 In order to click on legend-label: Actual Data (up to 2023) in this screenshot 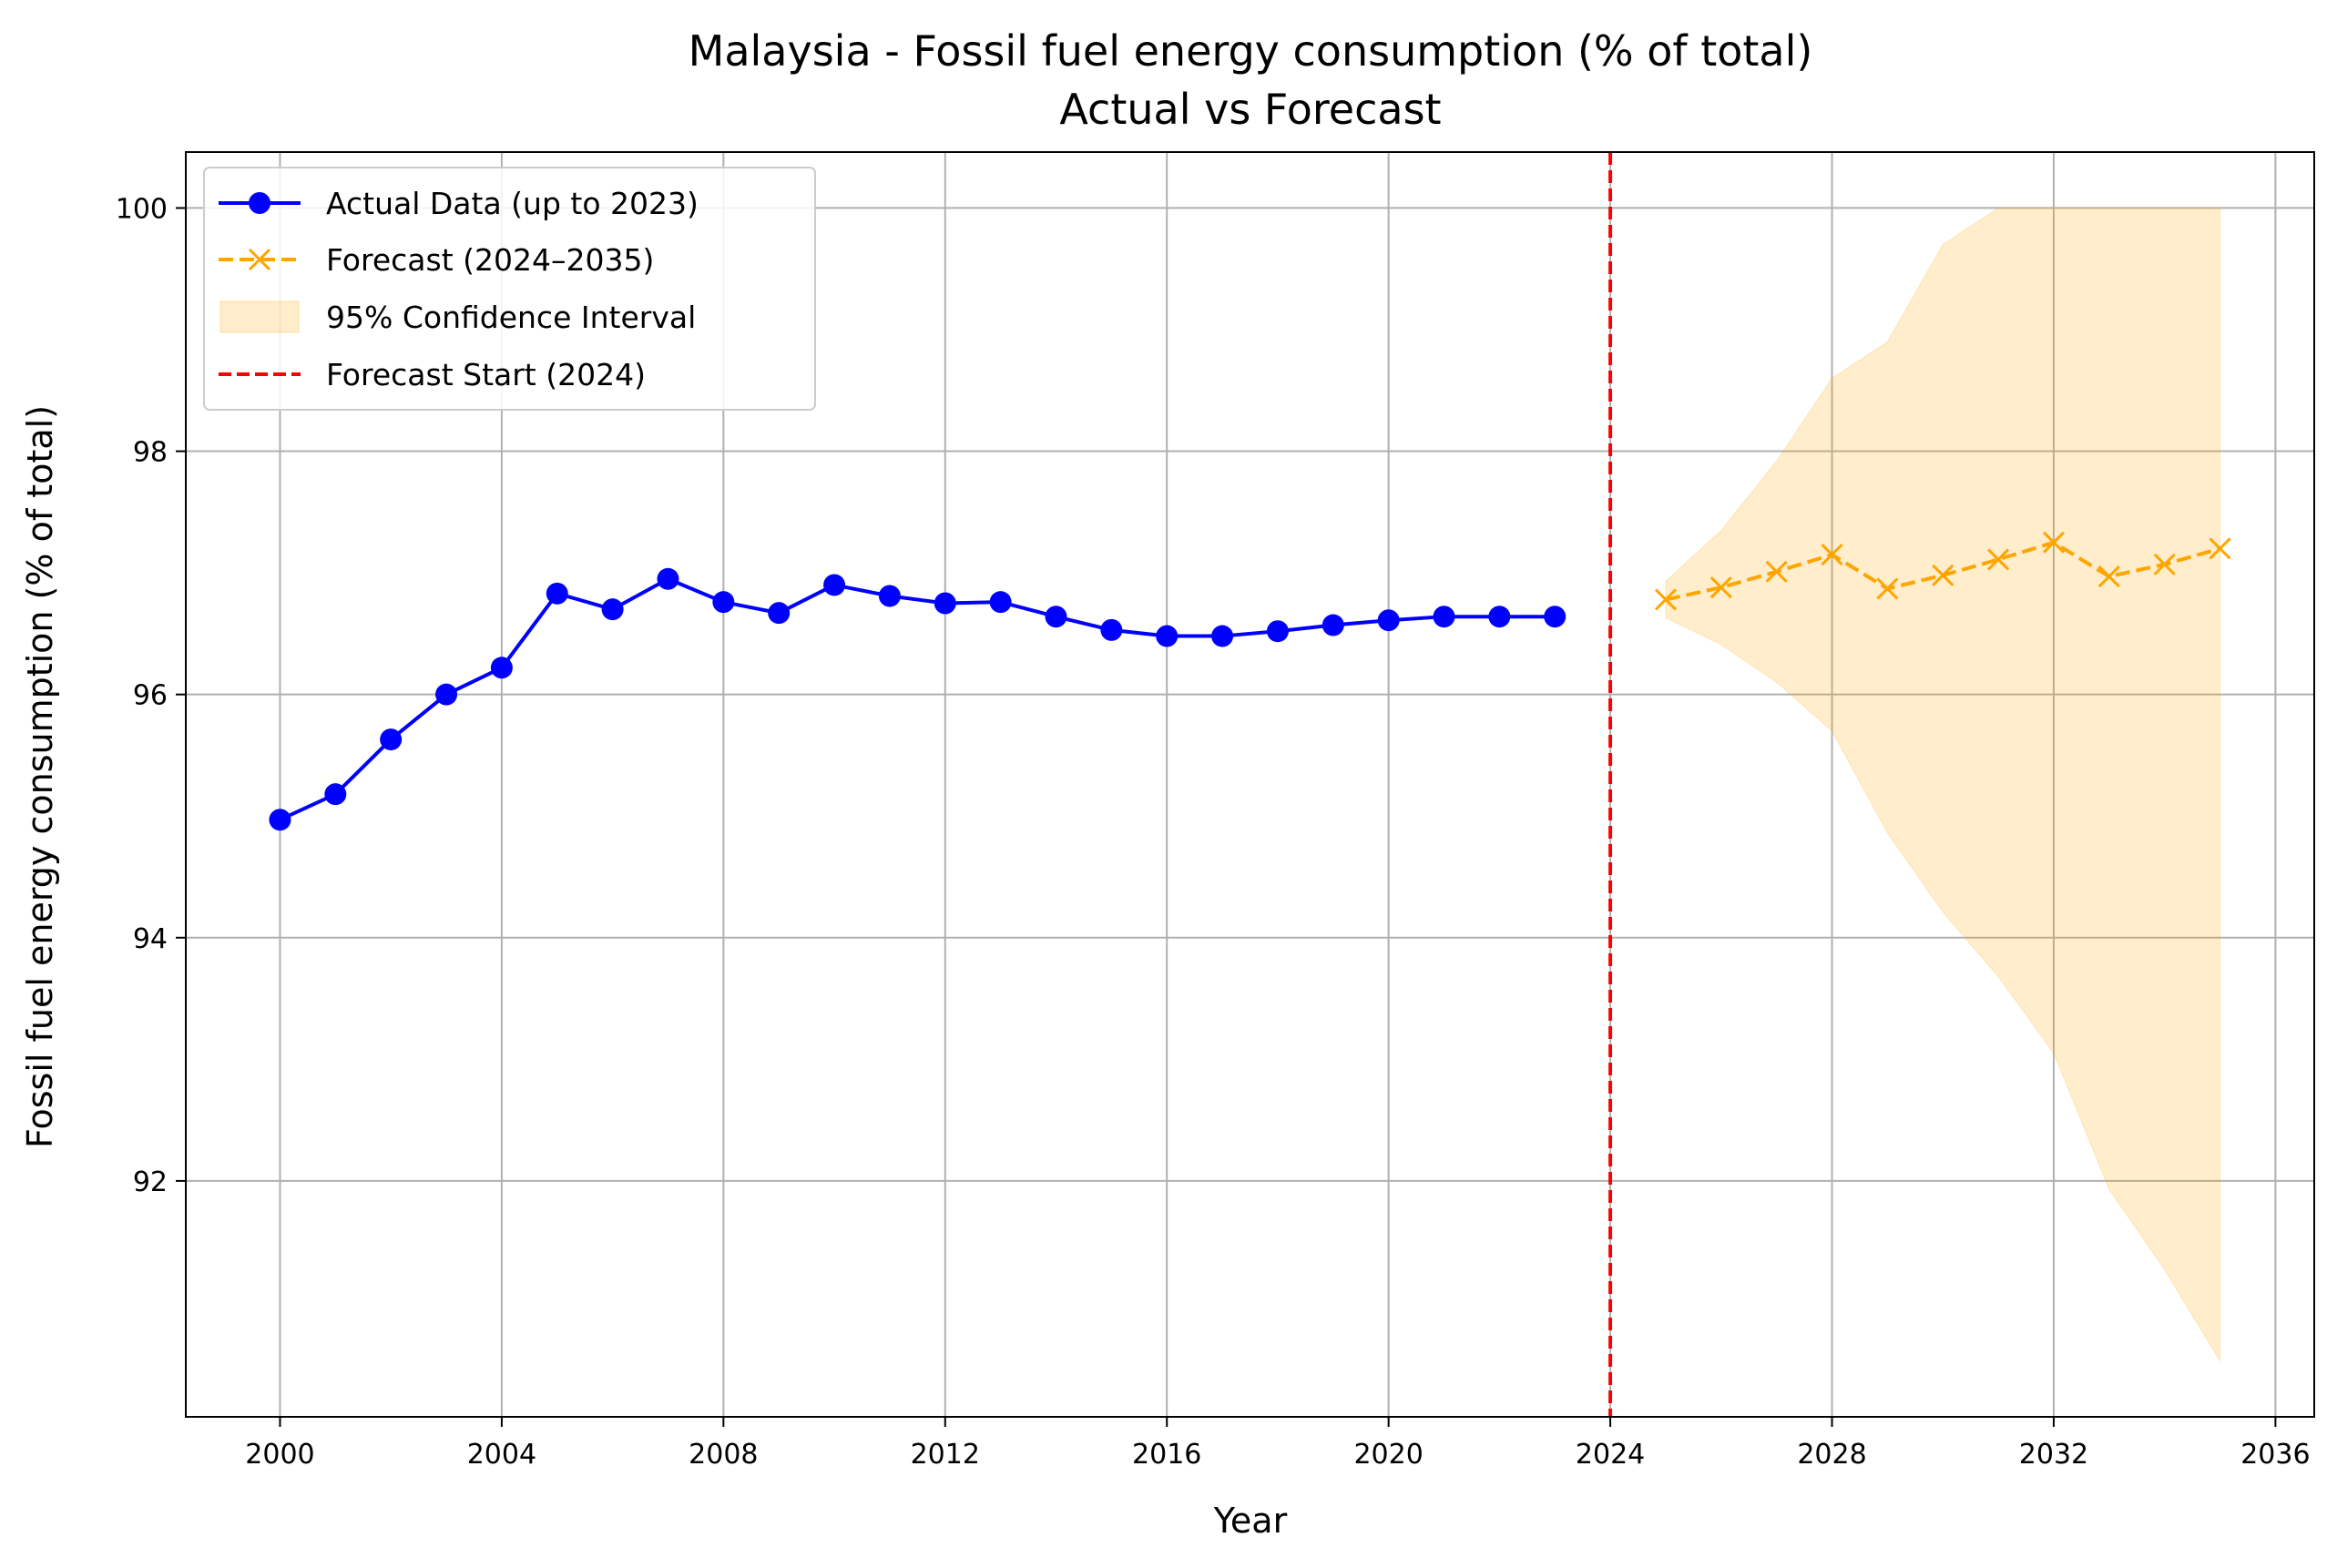, I will do `click(512, 203)`.